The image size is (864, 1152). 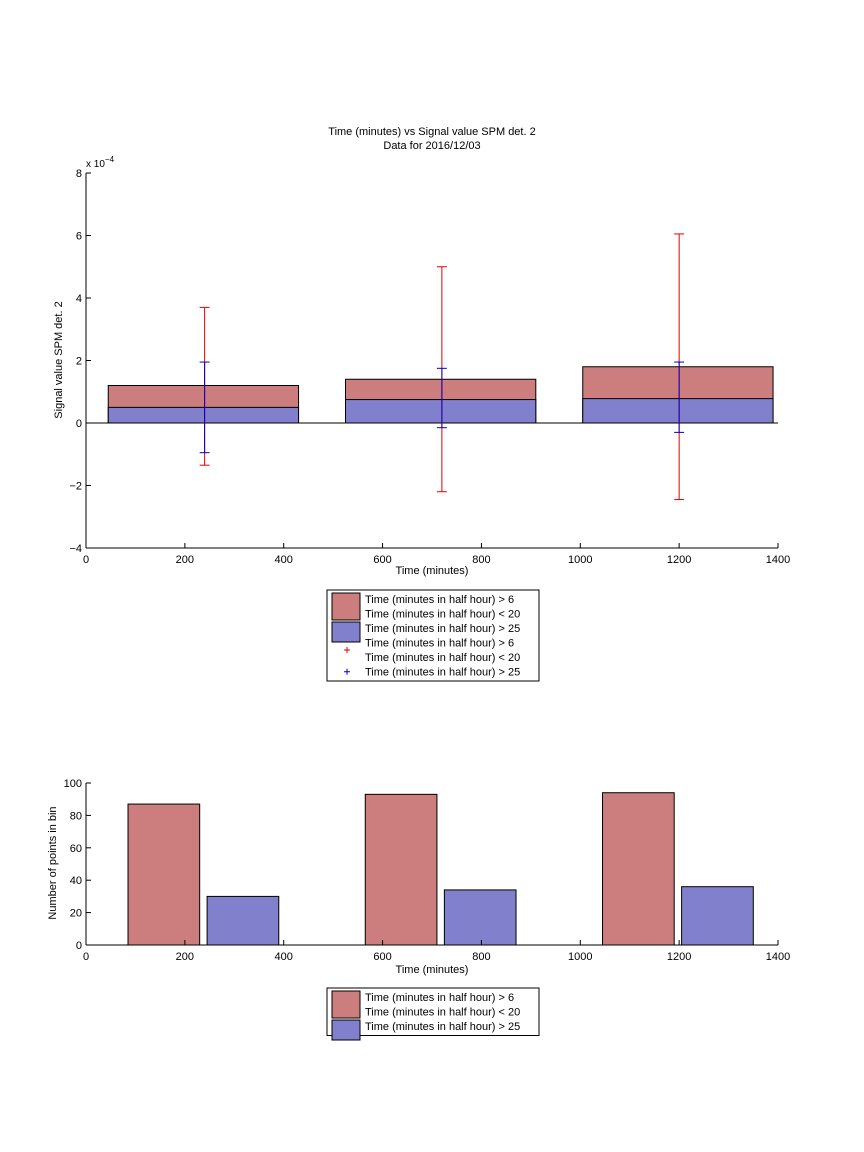 I want to click on y-tick-label: 60, so click(x=76, y=849).